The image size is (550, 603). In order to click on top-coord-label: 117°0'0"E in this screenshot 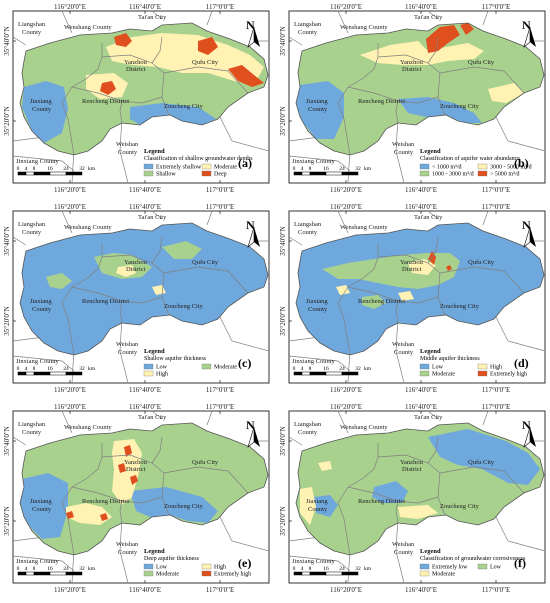, I will do `click(220, 7)`.